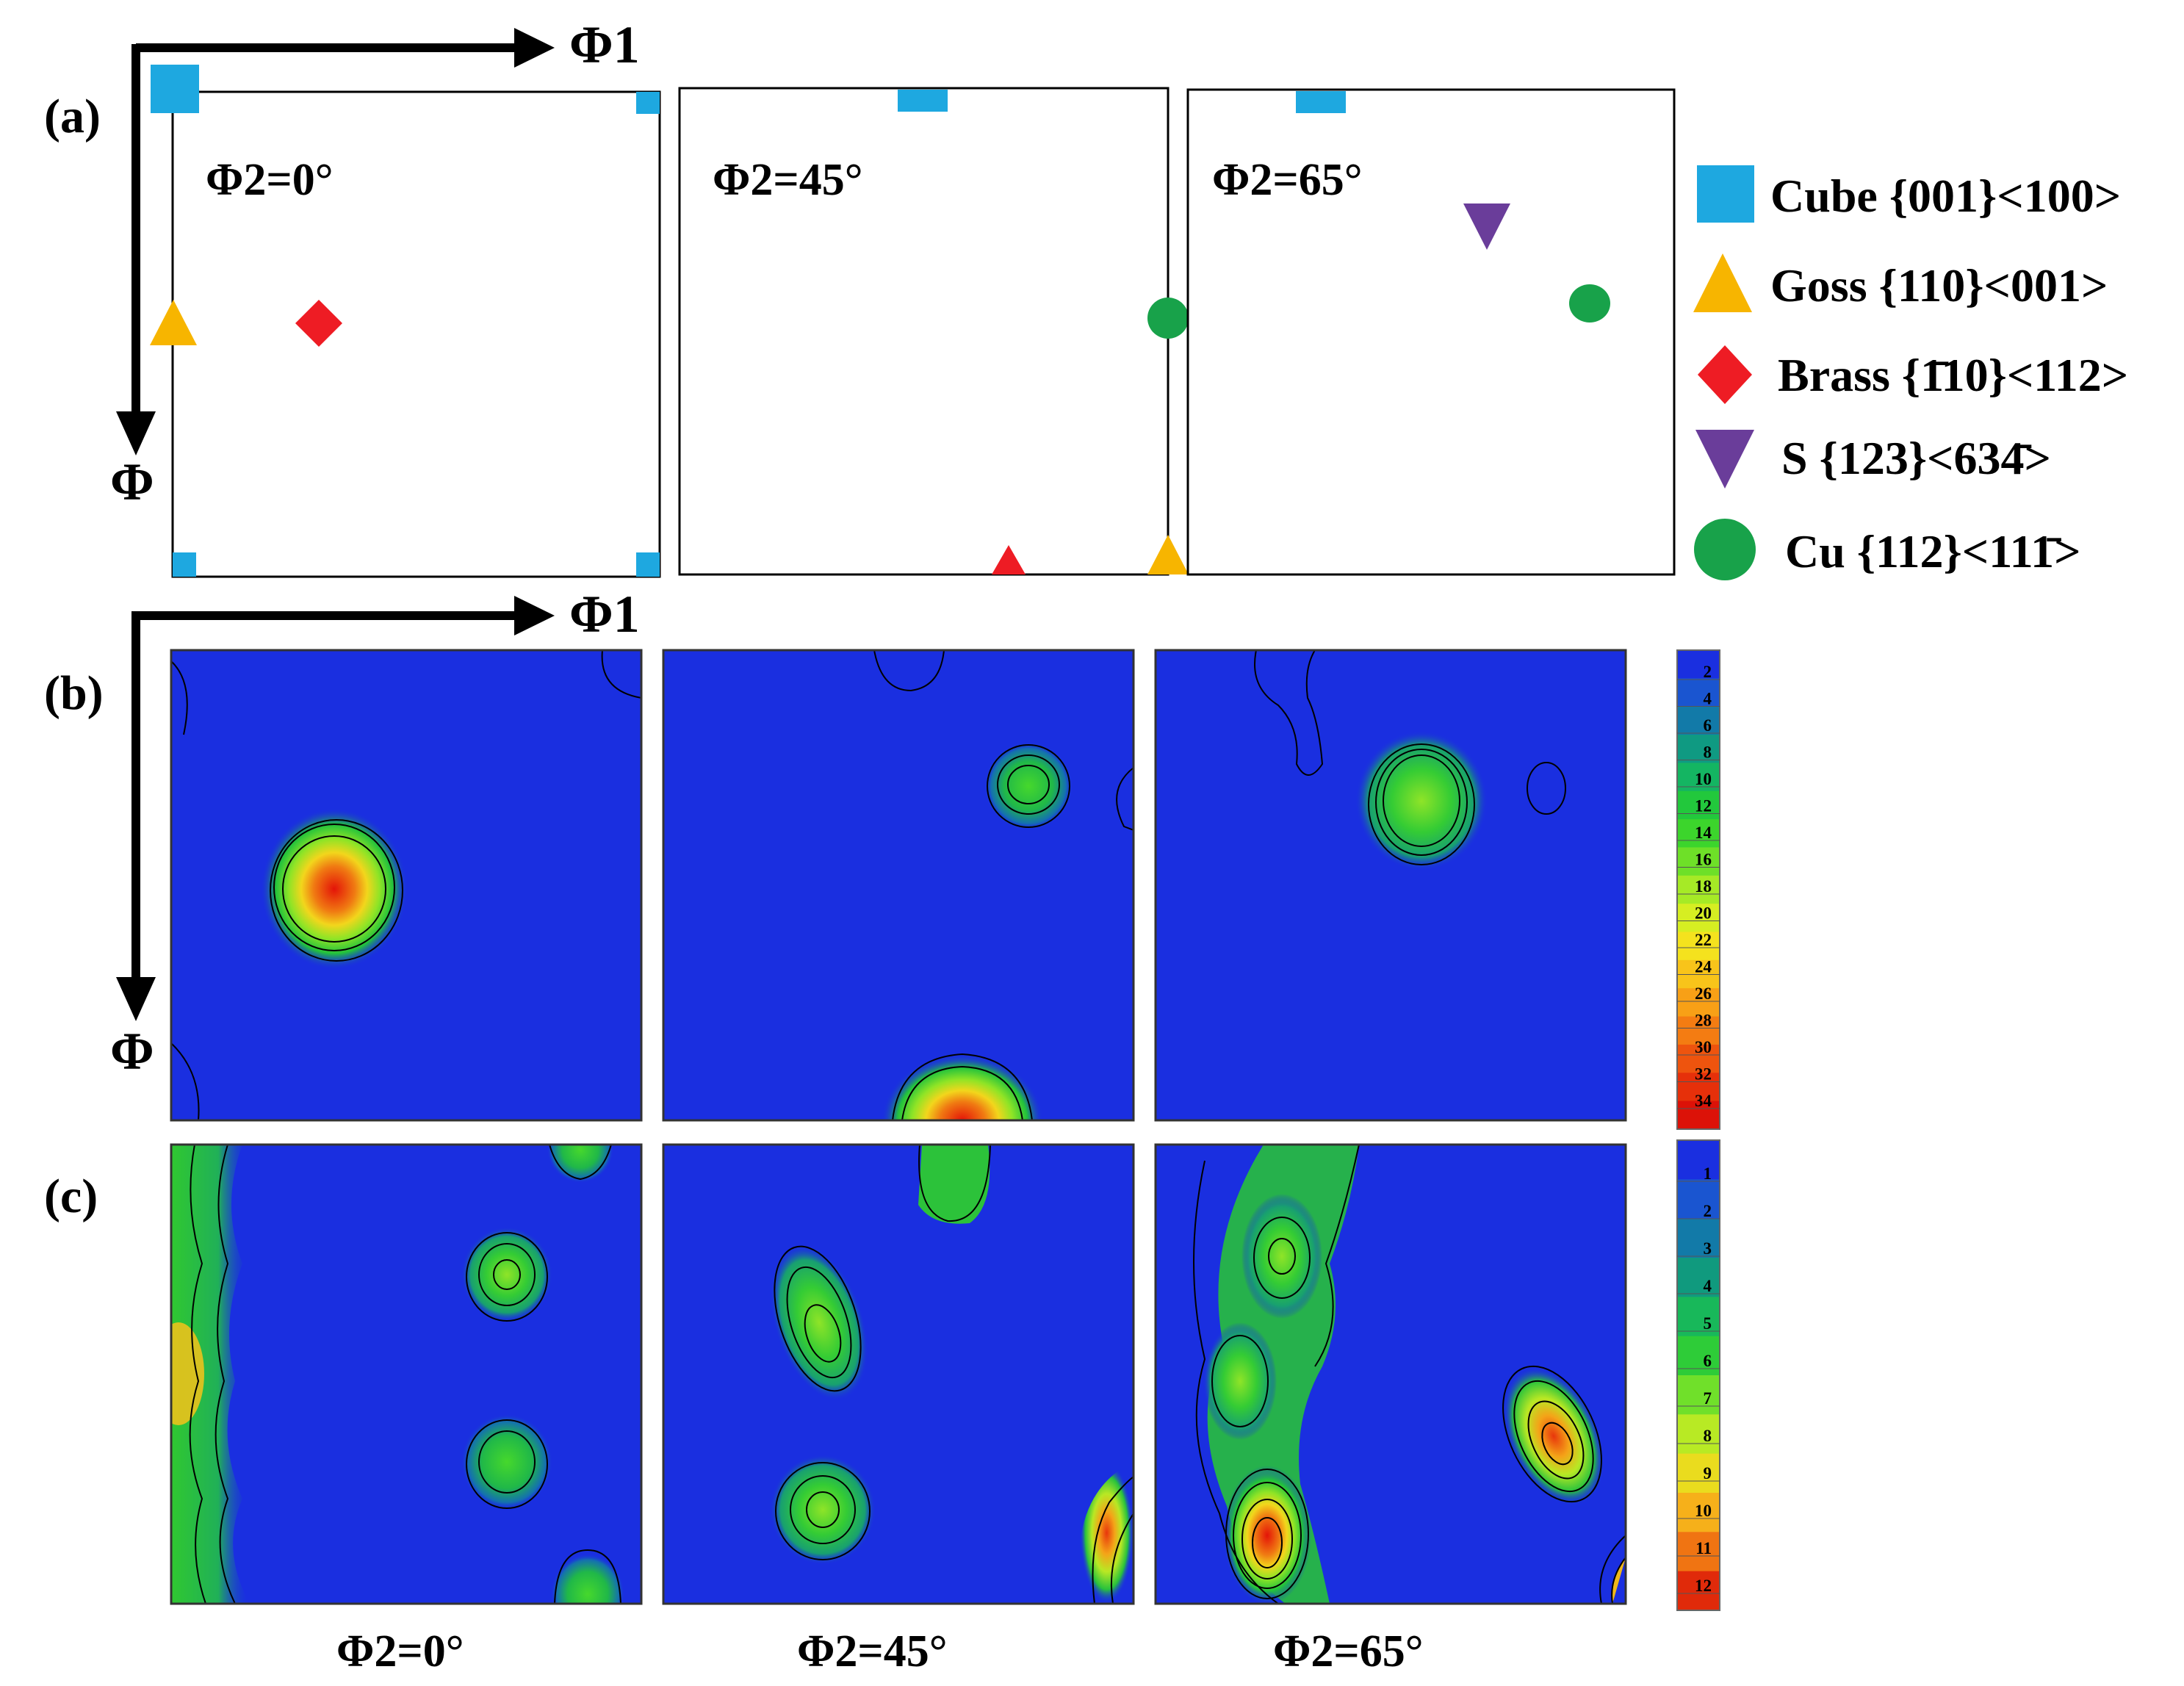  What do you see at coordinates (604, 44) in the screenshot?
I see `phi1-axis-label-a: Φ1` at bounding box center [604, 44].